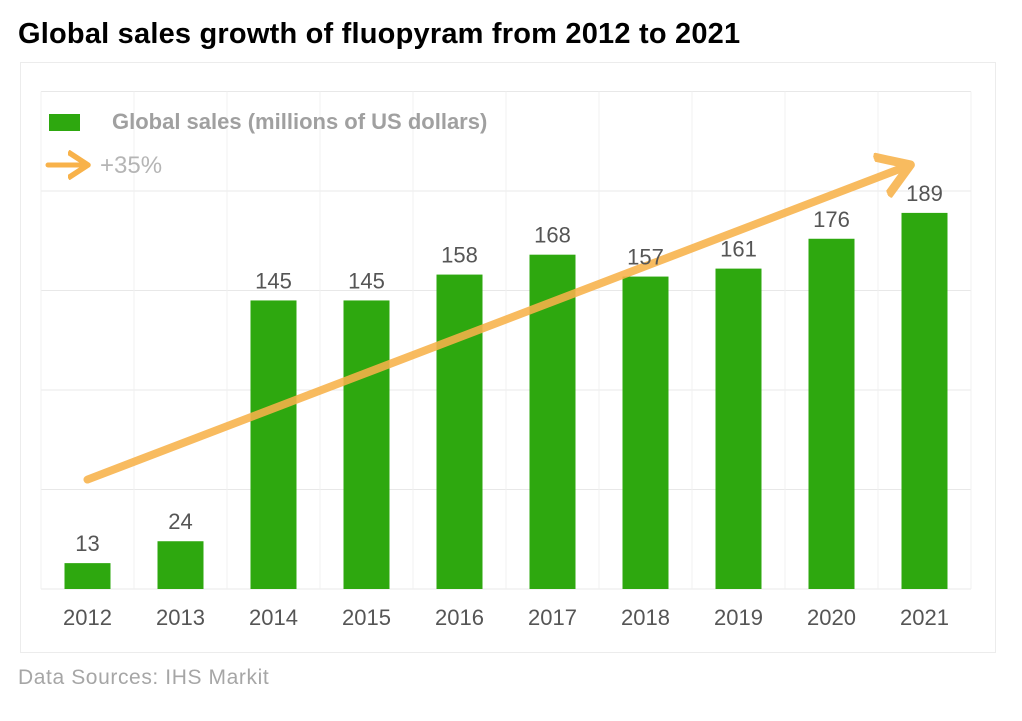  Describe the element at coordinates (645, 617) in the screenshot. I see `x-tick-2018: 2018` at that location.